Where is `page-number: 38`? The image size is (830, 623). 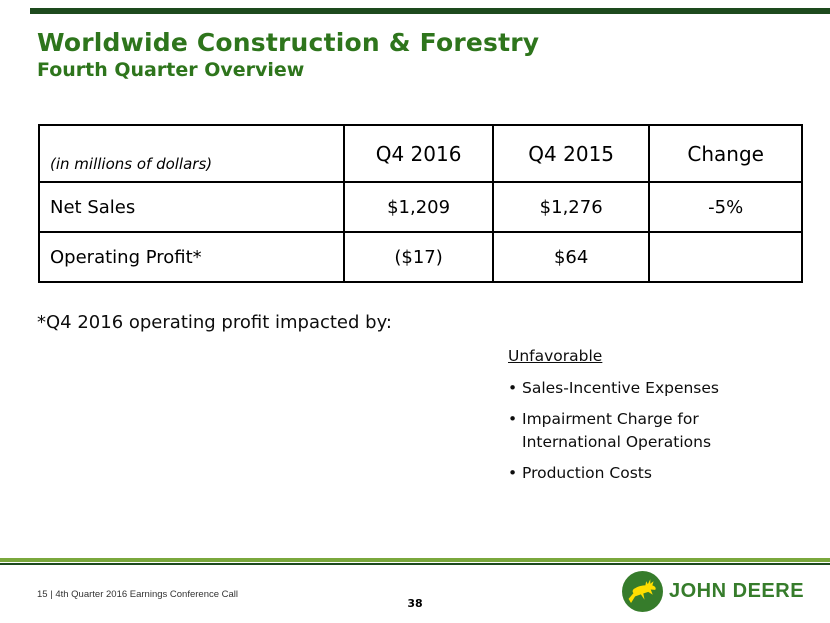 page-number: 38 is located at coordinates (415, 603).